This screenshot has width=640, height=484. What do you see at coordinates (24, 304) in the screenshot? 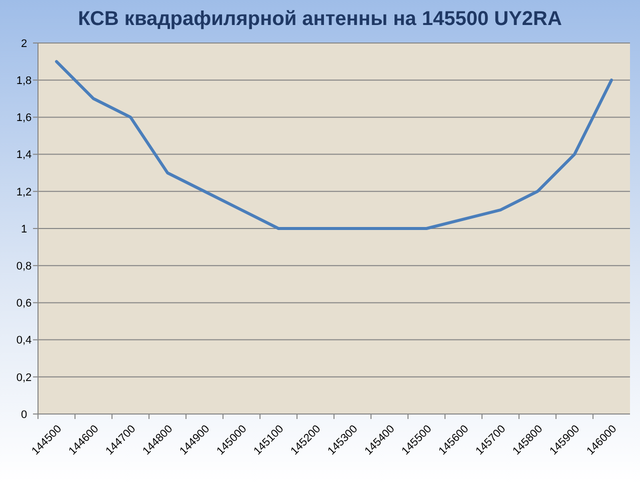
I see `y-tick-label: 0,6` at bounding box center [24, 304].